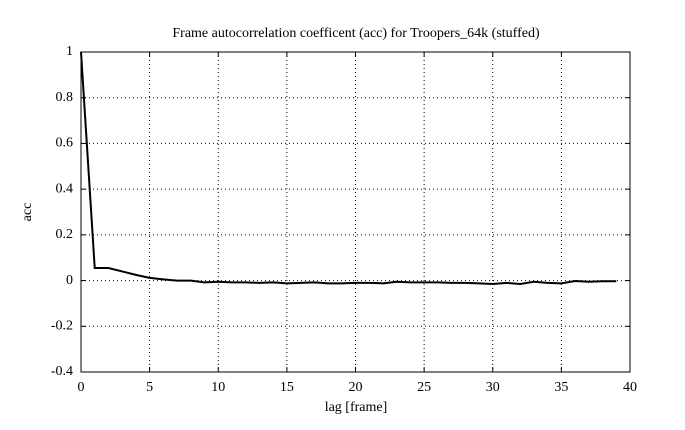  What do you see at coordinates (62, 326) in the screenshot?
I see `y-tick-label: -0.2` at bounding box center [62, 326].